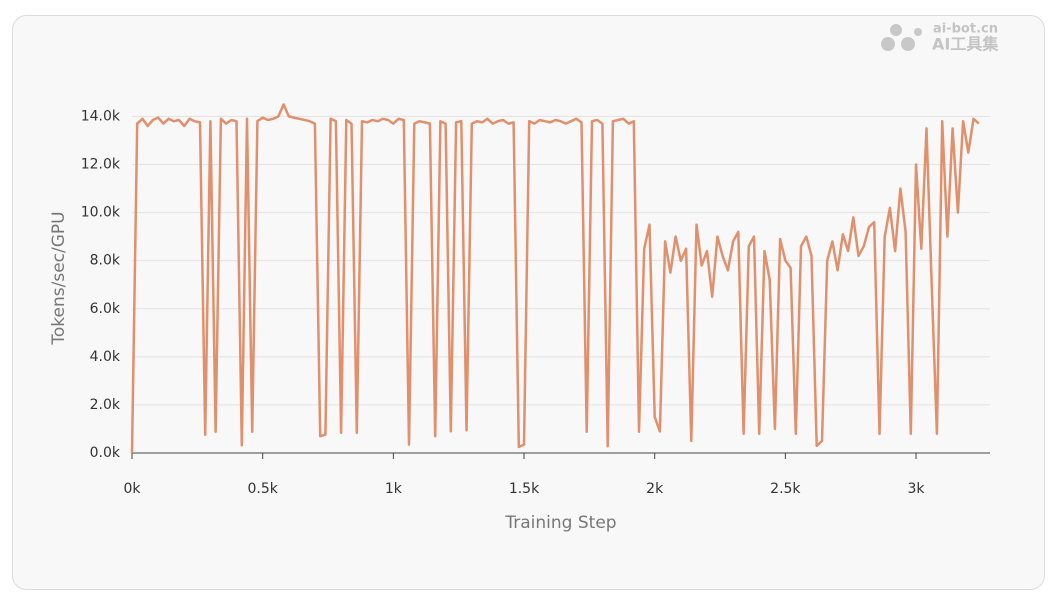 The image size is (1058, 607). I want to click on watermark-site: ai-bot.cn, so click(965, 29).